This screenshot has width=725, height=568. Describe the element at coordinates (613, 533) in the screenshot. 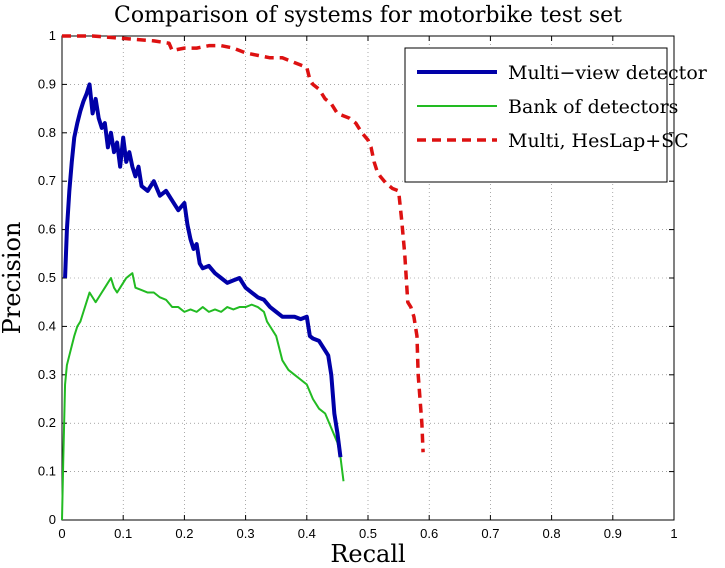

I see `x-tick-label: 0.9` at that location.